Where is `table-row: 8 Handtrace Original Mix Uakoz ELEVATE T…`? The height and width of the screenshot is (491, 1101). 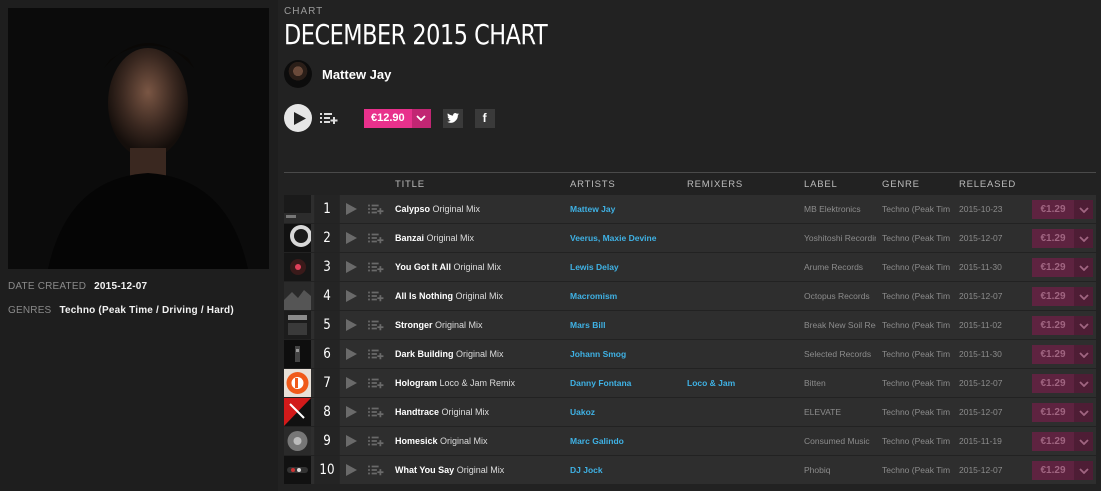
table-row: 8 Handtrace Original Mix Uakoz ELEVATE T… is located at coordinates (690, 412).